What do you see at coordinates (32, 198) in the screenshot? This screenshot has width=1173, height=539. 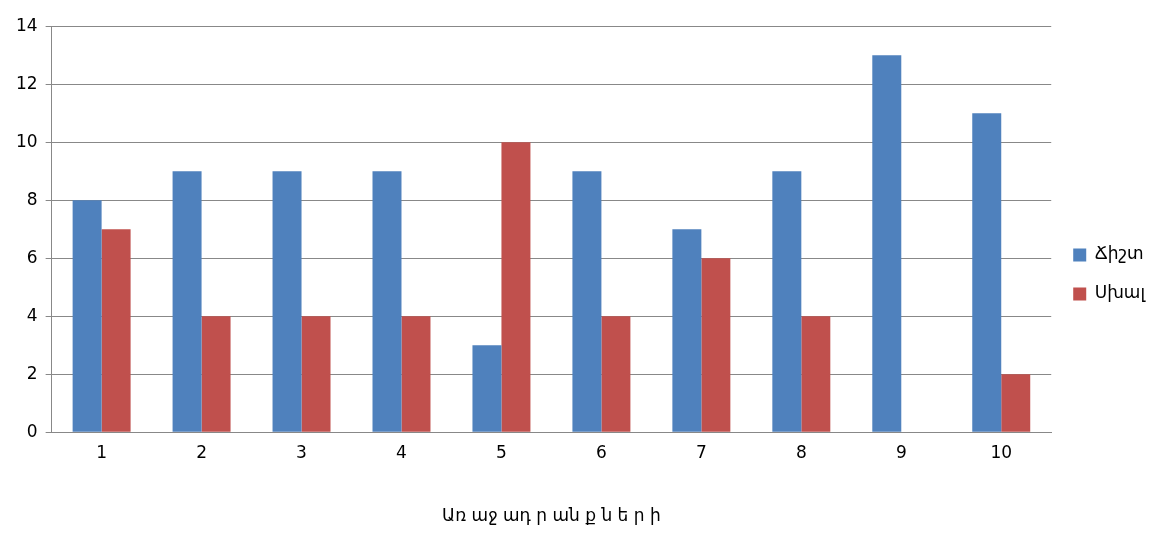 I see `y-tick-label: 8` at bounding box center [32, 198].